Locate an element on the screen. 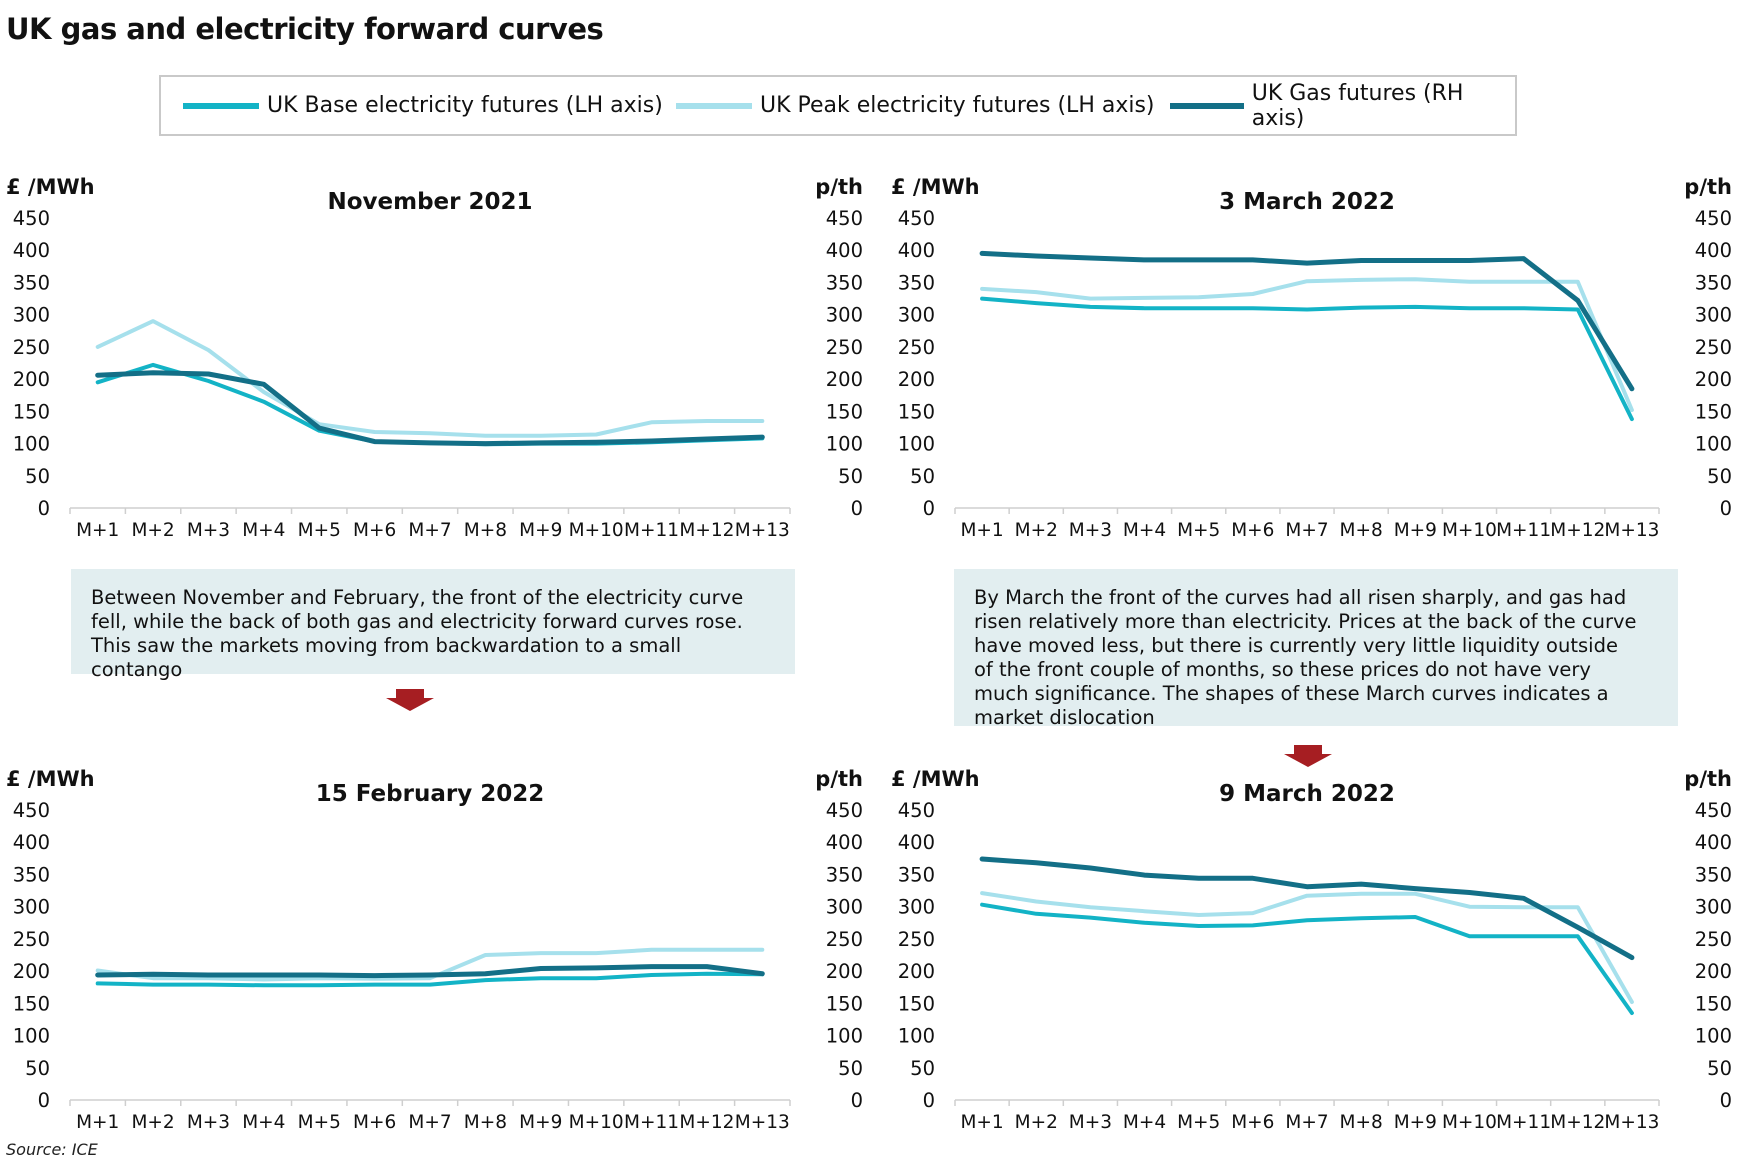 The height and width of the screenshot is (1159, 1738). chart-title: 9 March 2022 is located at coordinates (1307, 794).